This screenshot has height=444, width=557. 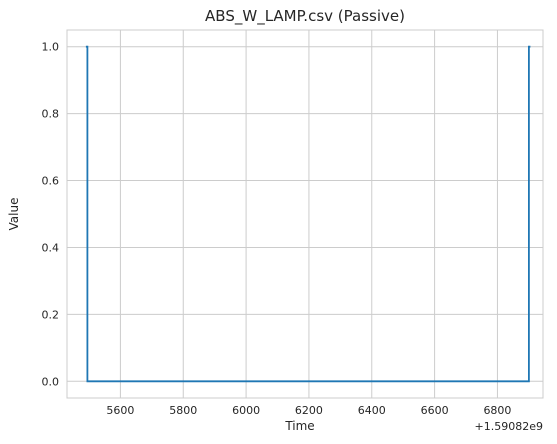 What do you see at coordinates (51, 47) in the screenshot?
I see `y-tick-label: 1.0` at bounding box center [51, 47].